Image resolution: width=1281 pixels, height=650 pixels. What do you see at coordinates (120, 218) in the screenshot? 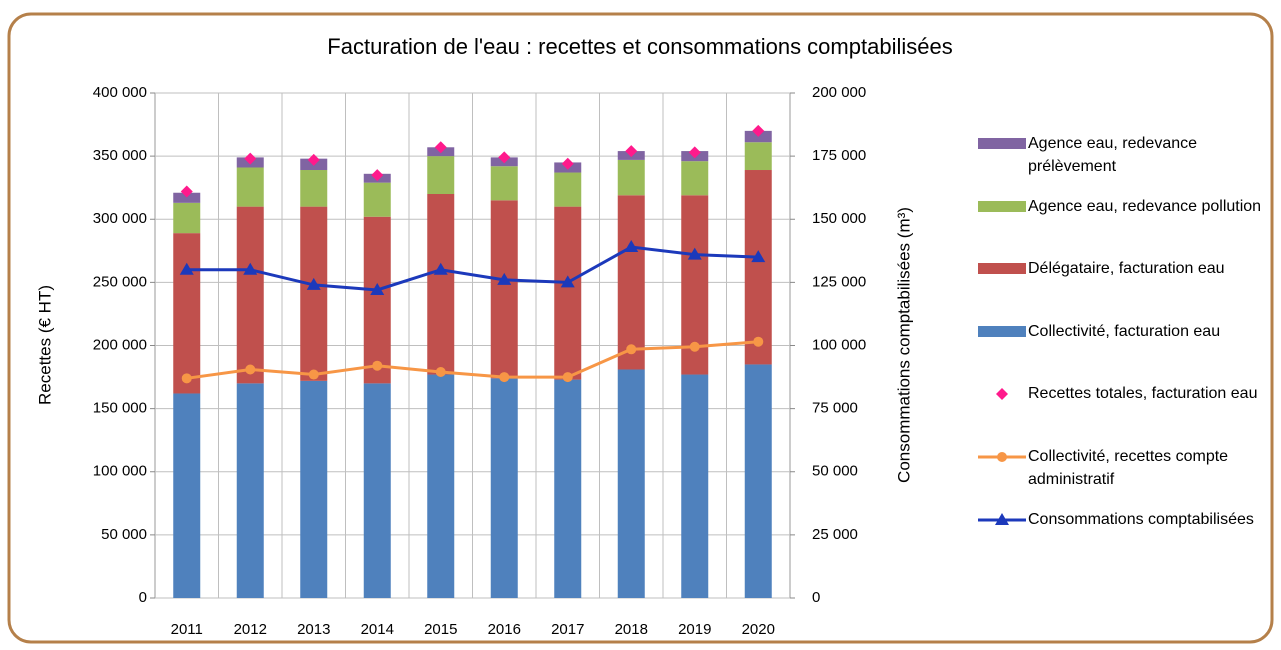
I see `y-tick-label: 300 000` at bounding box center [120, 218].